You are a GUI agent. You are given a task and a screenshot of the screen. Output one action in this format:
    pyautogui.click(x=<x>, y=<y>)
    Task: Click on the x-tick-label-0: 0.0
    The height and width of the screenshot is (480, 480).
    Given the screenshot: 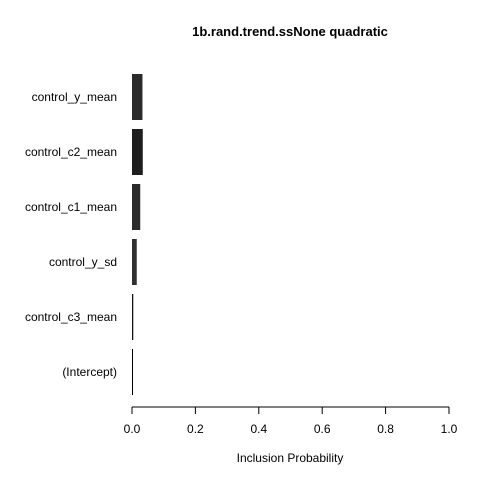 What is the action you would take?
    pyautogui.click(x=132, y=429)
    